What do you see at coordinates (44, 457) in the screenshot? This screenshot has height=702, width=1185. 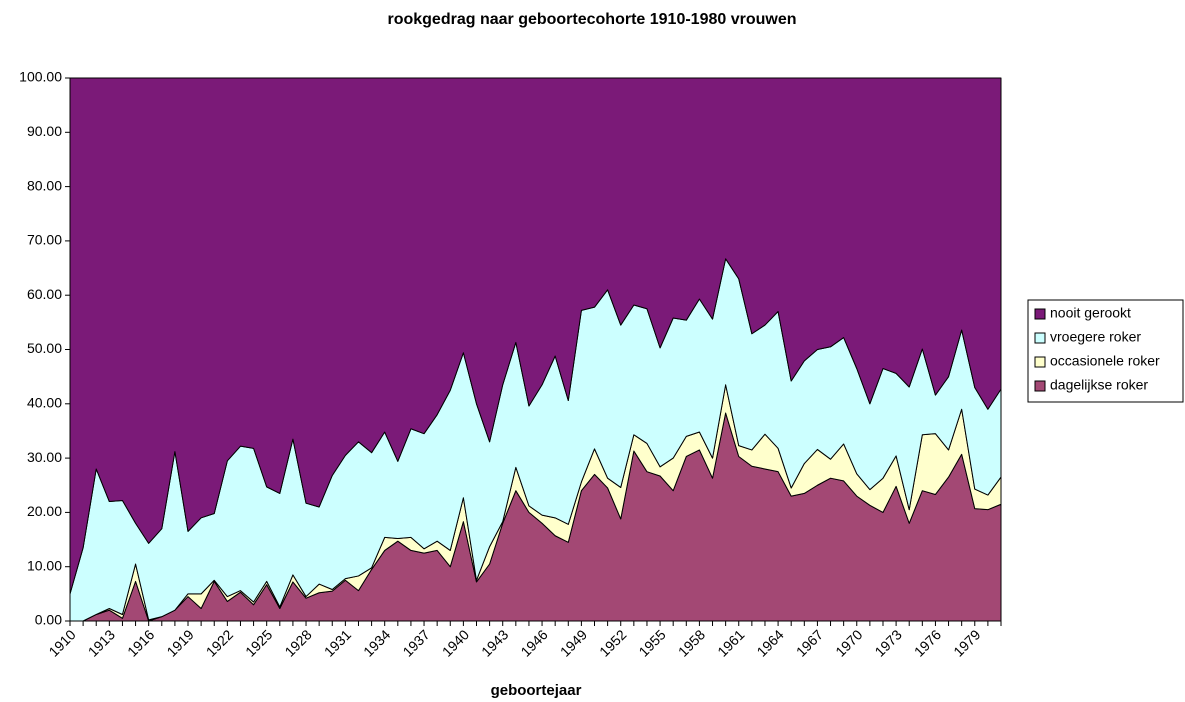 I see `y-tick-label: 30.00` at bounding box center [44, 457].